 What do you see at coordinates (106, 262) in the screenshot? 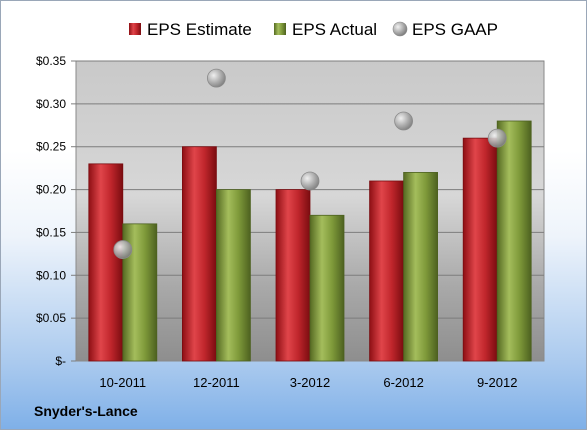
I see `bar-eps-estimate-10-2011` at bounding box center [106, 262].